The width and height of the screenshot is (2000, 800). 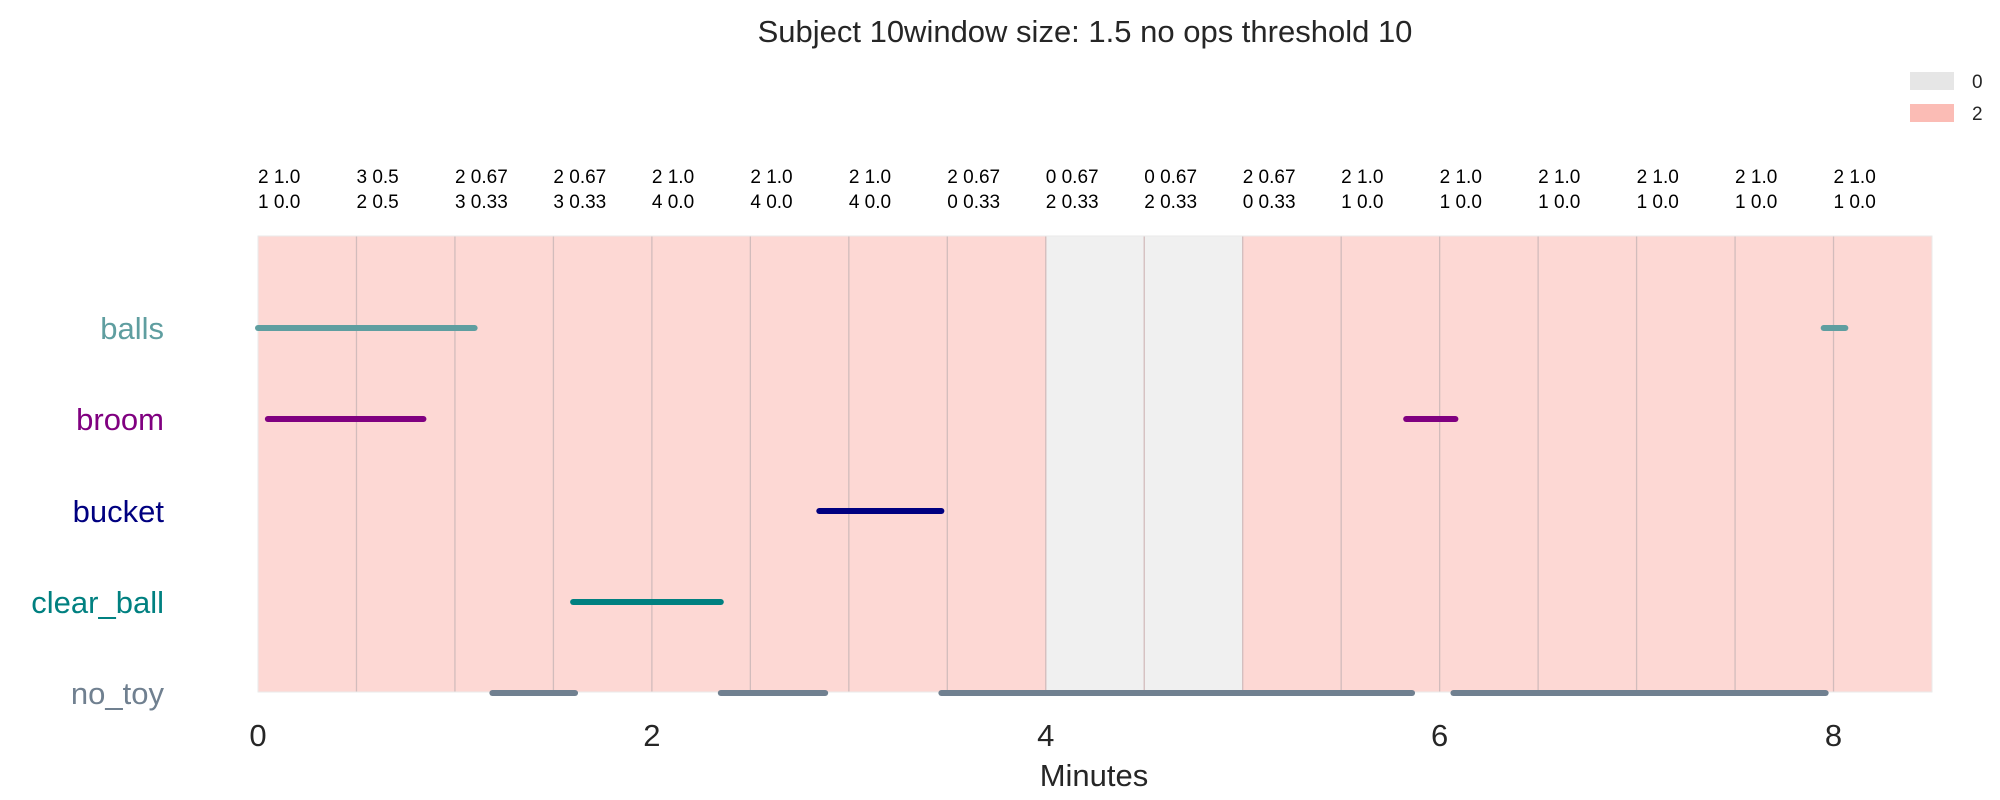 I want to click on x-tick-label: 8, so click(x=1833, y=735).